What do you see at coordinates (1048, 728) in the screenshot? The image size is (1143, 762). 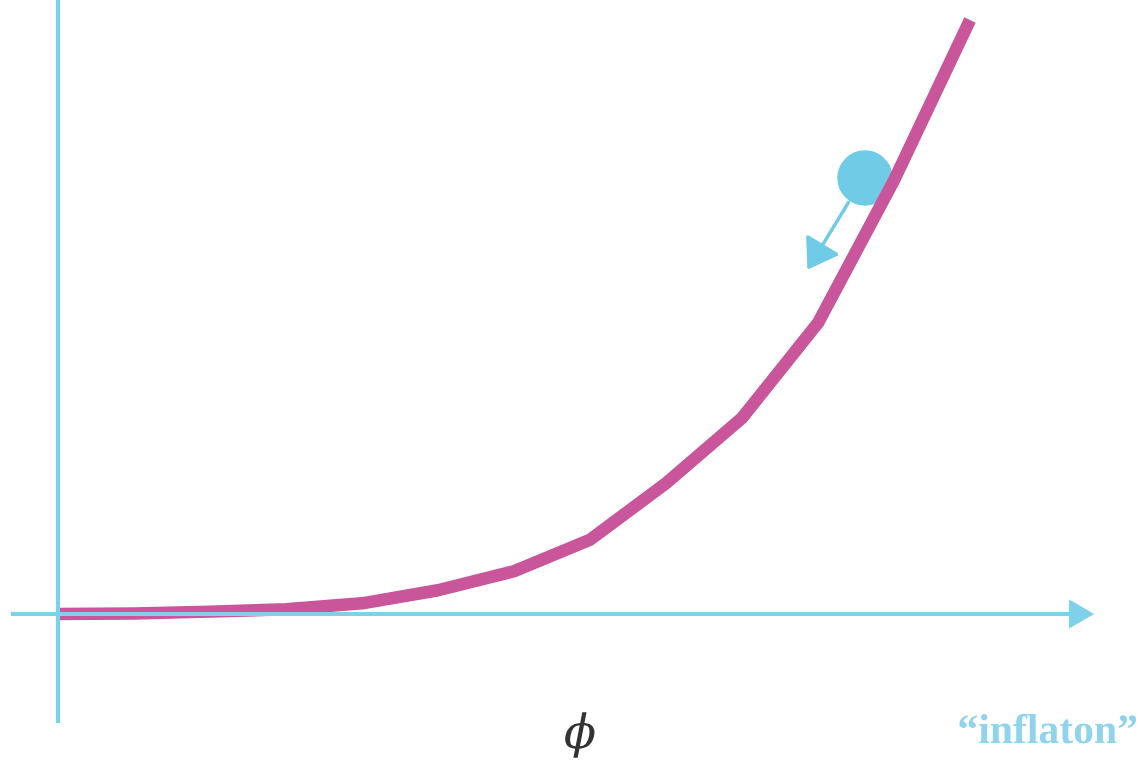 I see `text: “inflaton”` at bounding box center [1048, 728].